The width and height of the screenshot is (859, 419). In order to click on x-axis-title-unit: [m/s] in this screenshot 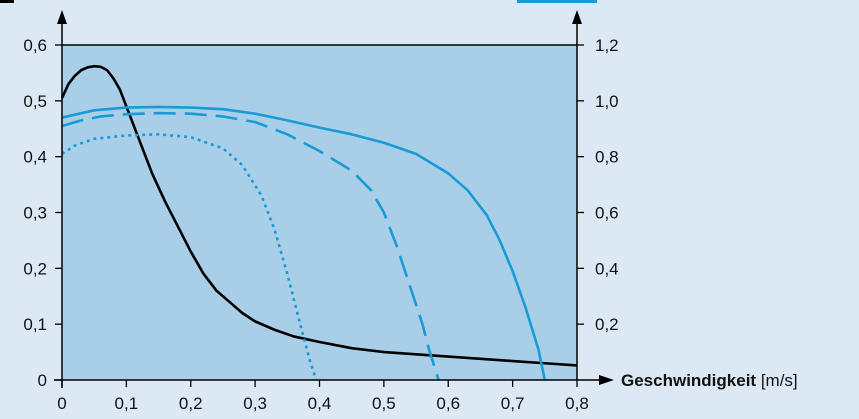, I will do `click(777, 380)`.